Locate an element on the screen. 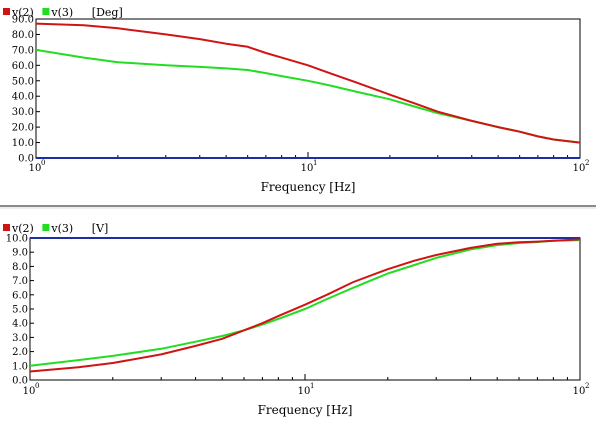 The image size is (596, 423). y-tick-label: 30.0 is located at coordinates (23, 112).